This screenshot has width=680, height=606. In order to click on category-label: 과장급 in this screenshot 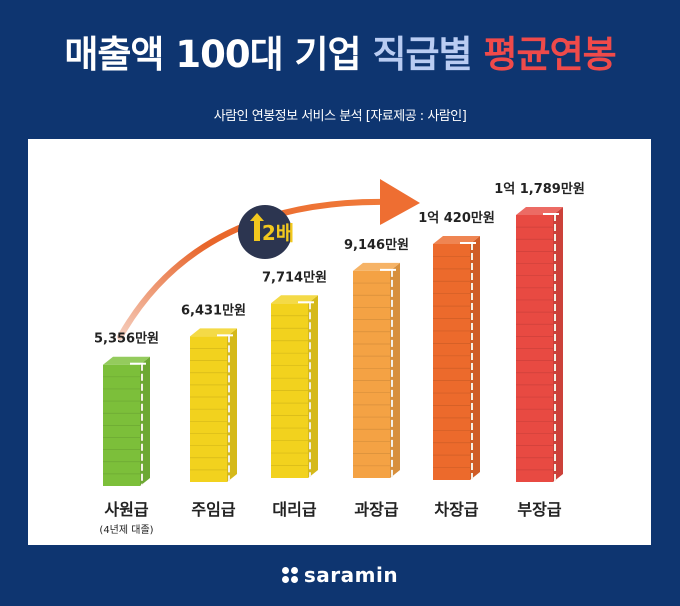, I will do `click(376, 509)`.